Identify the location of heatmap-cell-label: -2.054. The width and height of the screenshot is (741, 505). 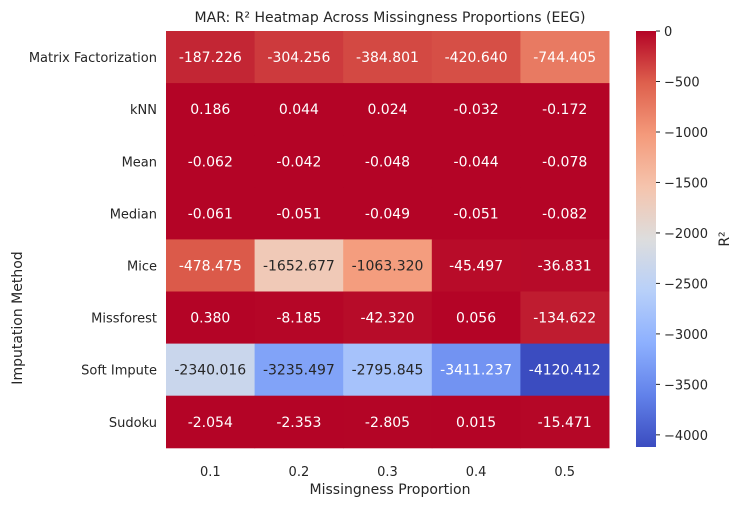
(210, 423).